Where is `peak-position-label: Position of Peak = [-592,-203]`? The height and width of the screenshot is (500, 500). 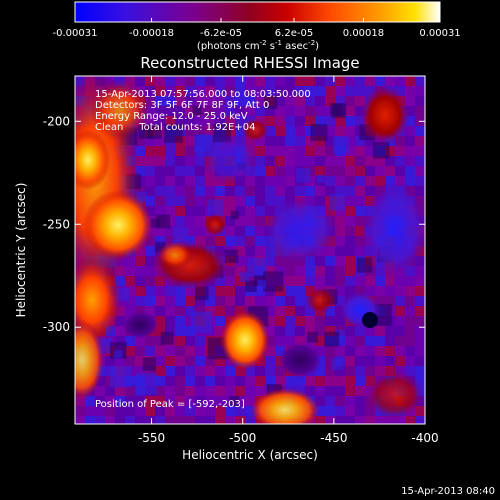 peak-position-label: Position of Peak = [-592,-203] is located at coordinates (170, 404).